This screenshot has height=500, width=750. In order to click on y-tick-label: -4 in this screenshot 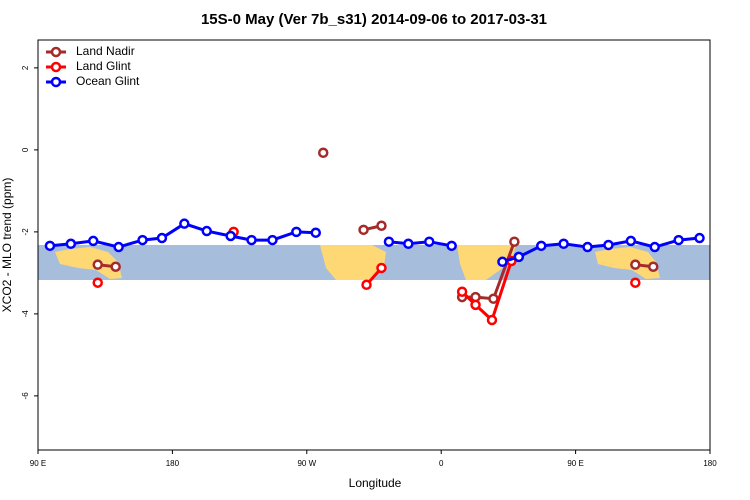, I will do `click(25, 314)`.